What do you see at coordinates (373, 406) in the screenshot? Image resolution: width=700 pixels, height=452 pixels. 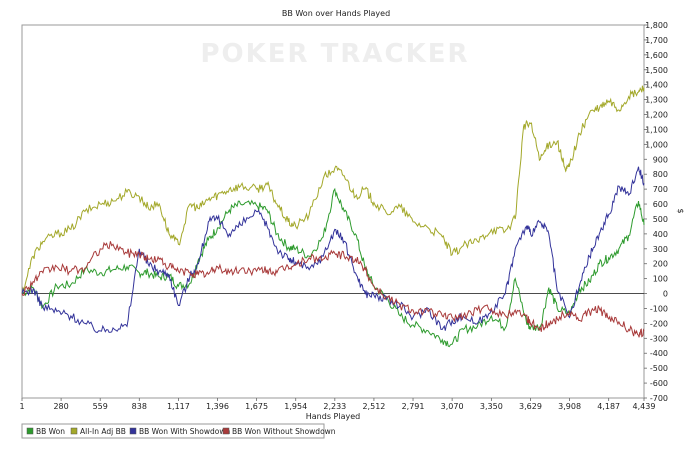 I see `x-tick-label: 2,512` at bounding box center [373, 406].